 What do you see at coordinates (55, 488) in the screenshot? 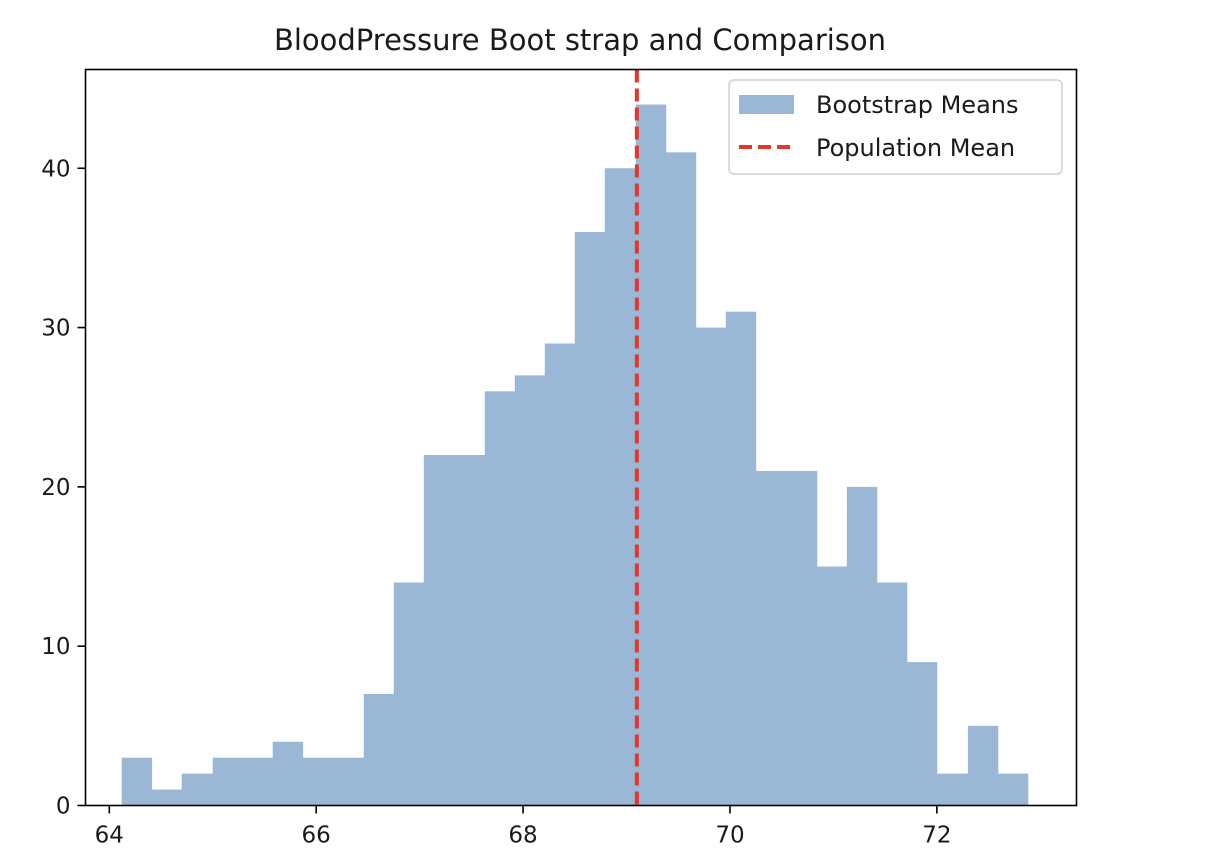
I see `y-tick-label: 20` at bounding box center [55, 488].